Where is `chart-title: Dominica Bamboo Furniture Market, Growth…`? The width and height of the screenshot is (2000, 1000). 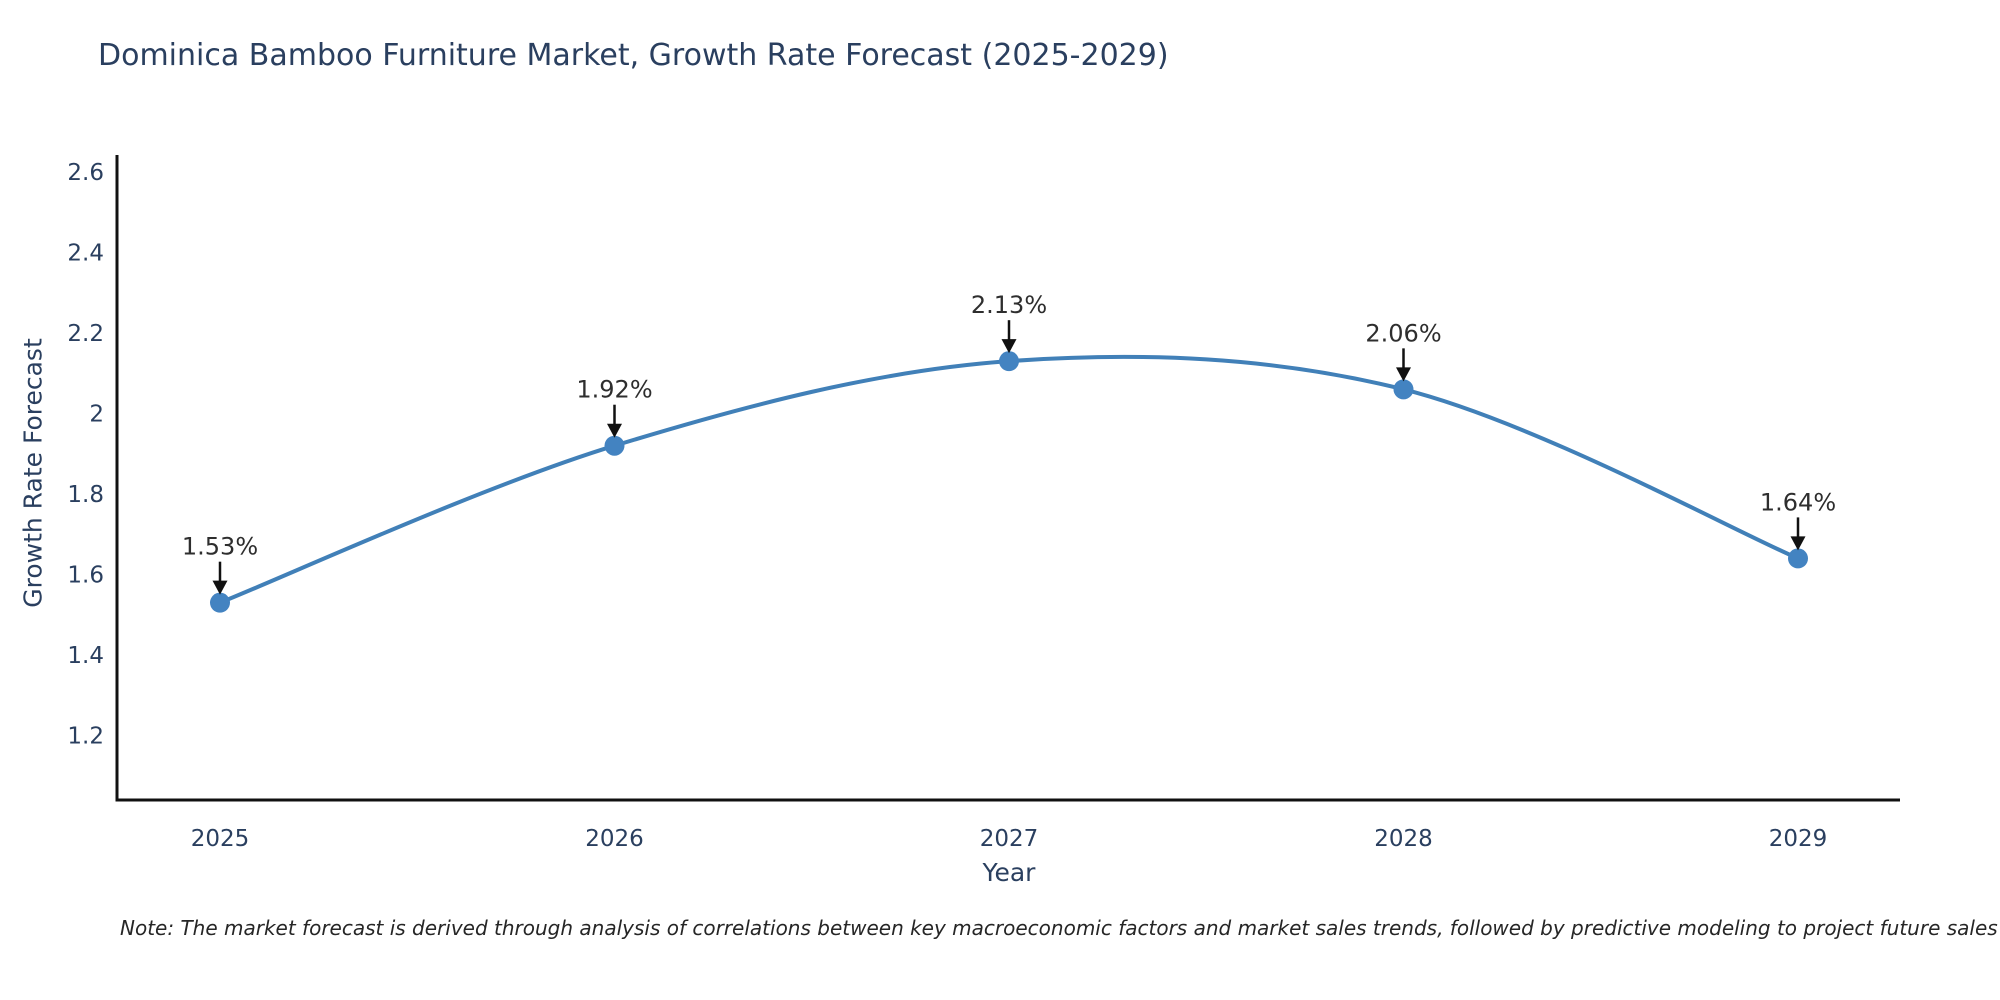
chart-title: Dominica Bamboo Furniture Market, Growth… is located at coordinates (633, 55).